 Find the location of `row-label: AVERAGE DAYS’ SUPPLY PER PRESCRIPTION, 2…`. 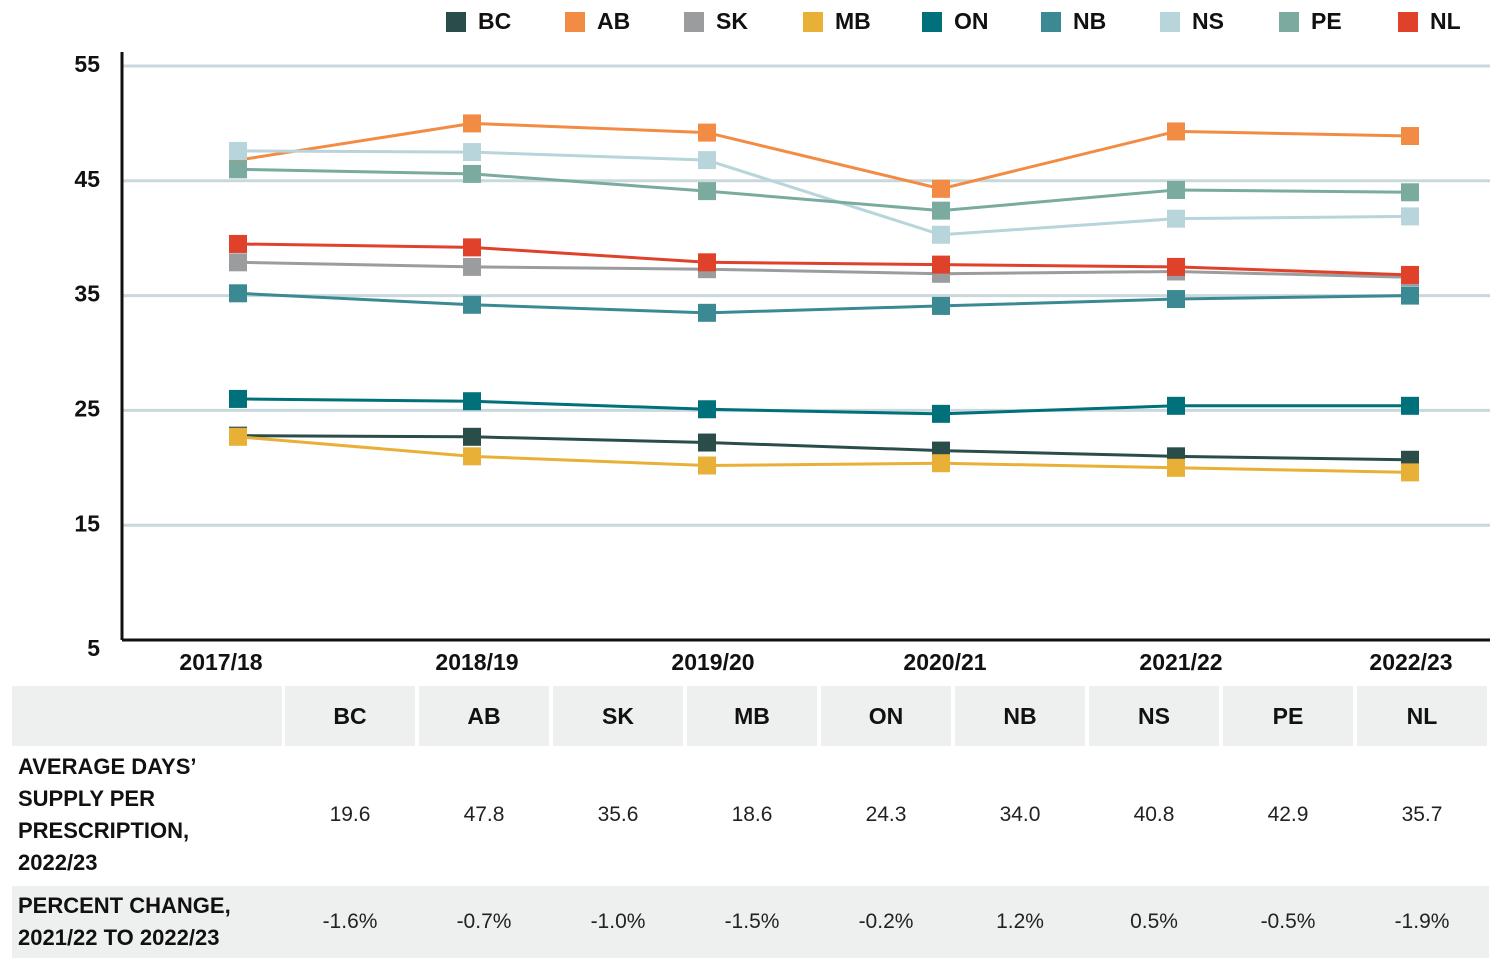

row-label: AVERAGE DAYS’ SUPPLY PER PRESCRIPTION, 2… is located at coordinates (107, 814).